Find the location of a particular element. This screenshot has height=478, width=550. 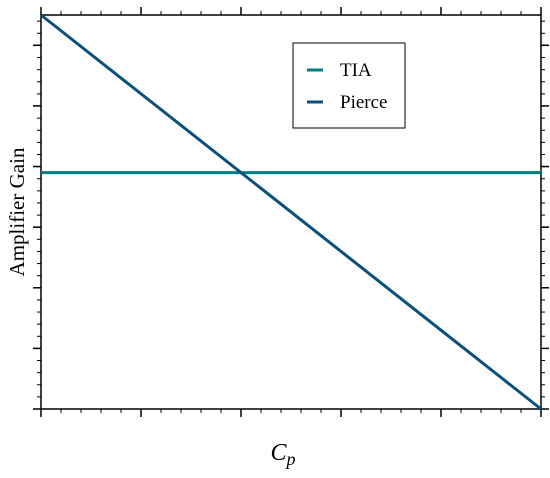

legend-label-pierce: Pierce is located at coordinates (363, 102).